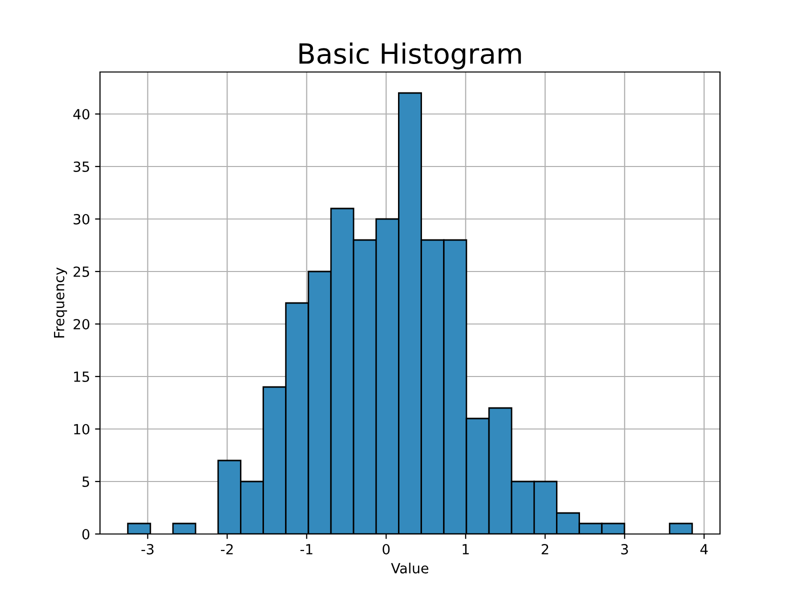  Describe the element at coordinates (82, 271) in the screenshot. I see `y-tick-label: 25` at that location.